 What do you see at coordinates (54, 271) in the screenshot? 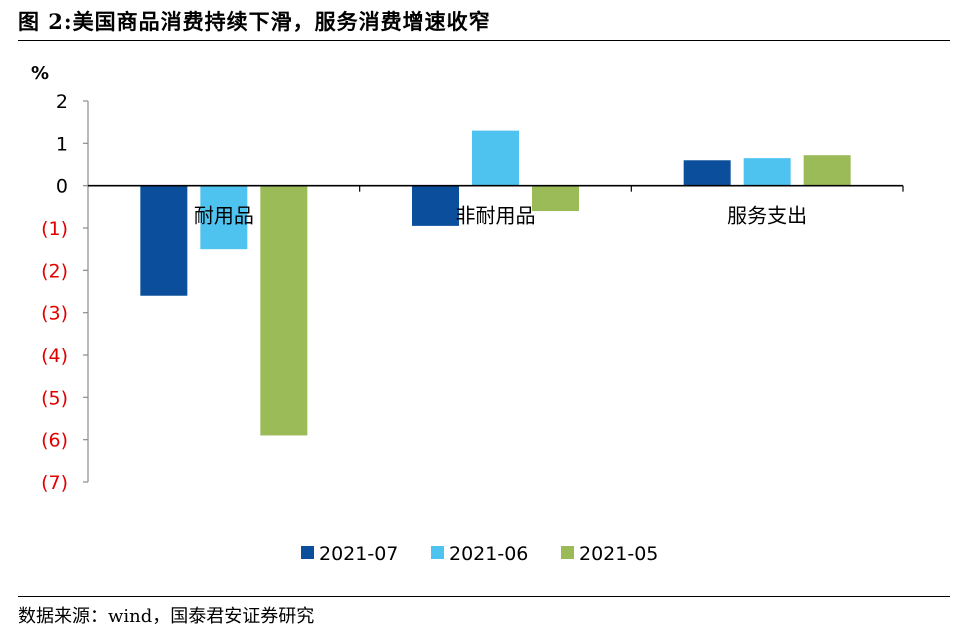
I see `y-tick-label: (2)` at bounding box center [54, 271].